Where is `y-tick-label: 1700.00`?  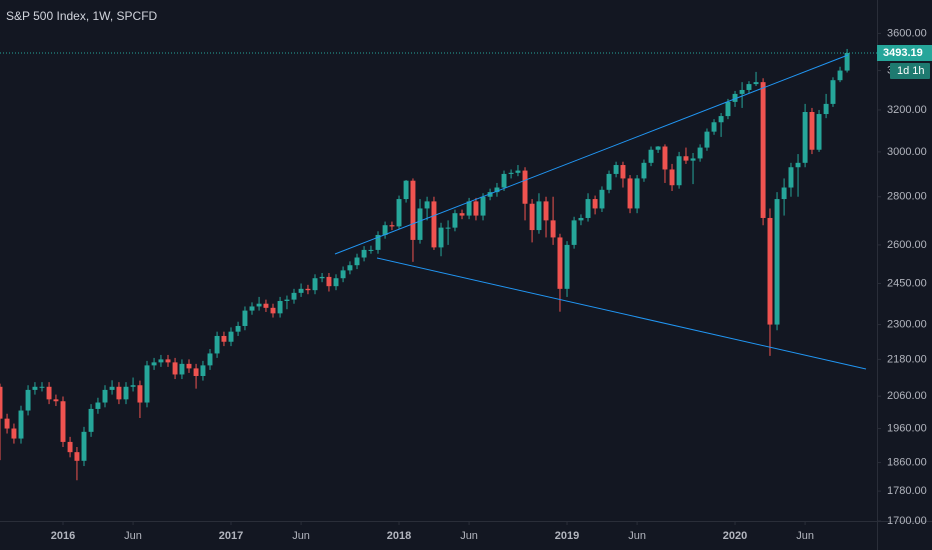
y-tick-label: 1700.00 is located at coordinates (907, 521).